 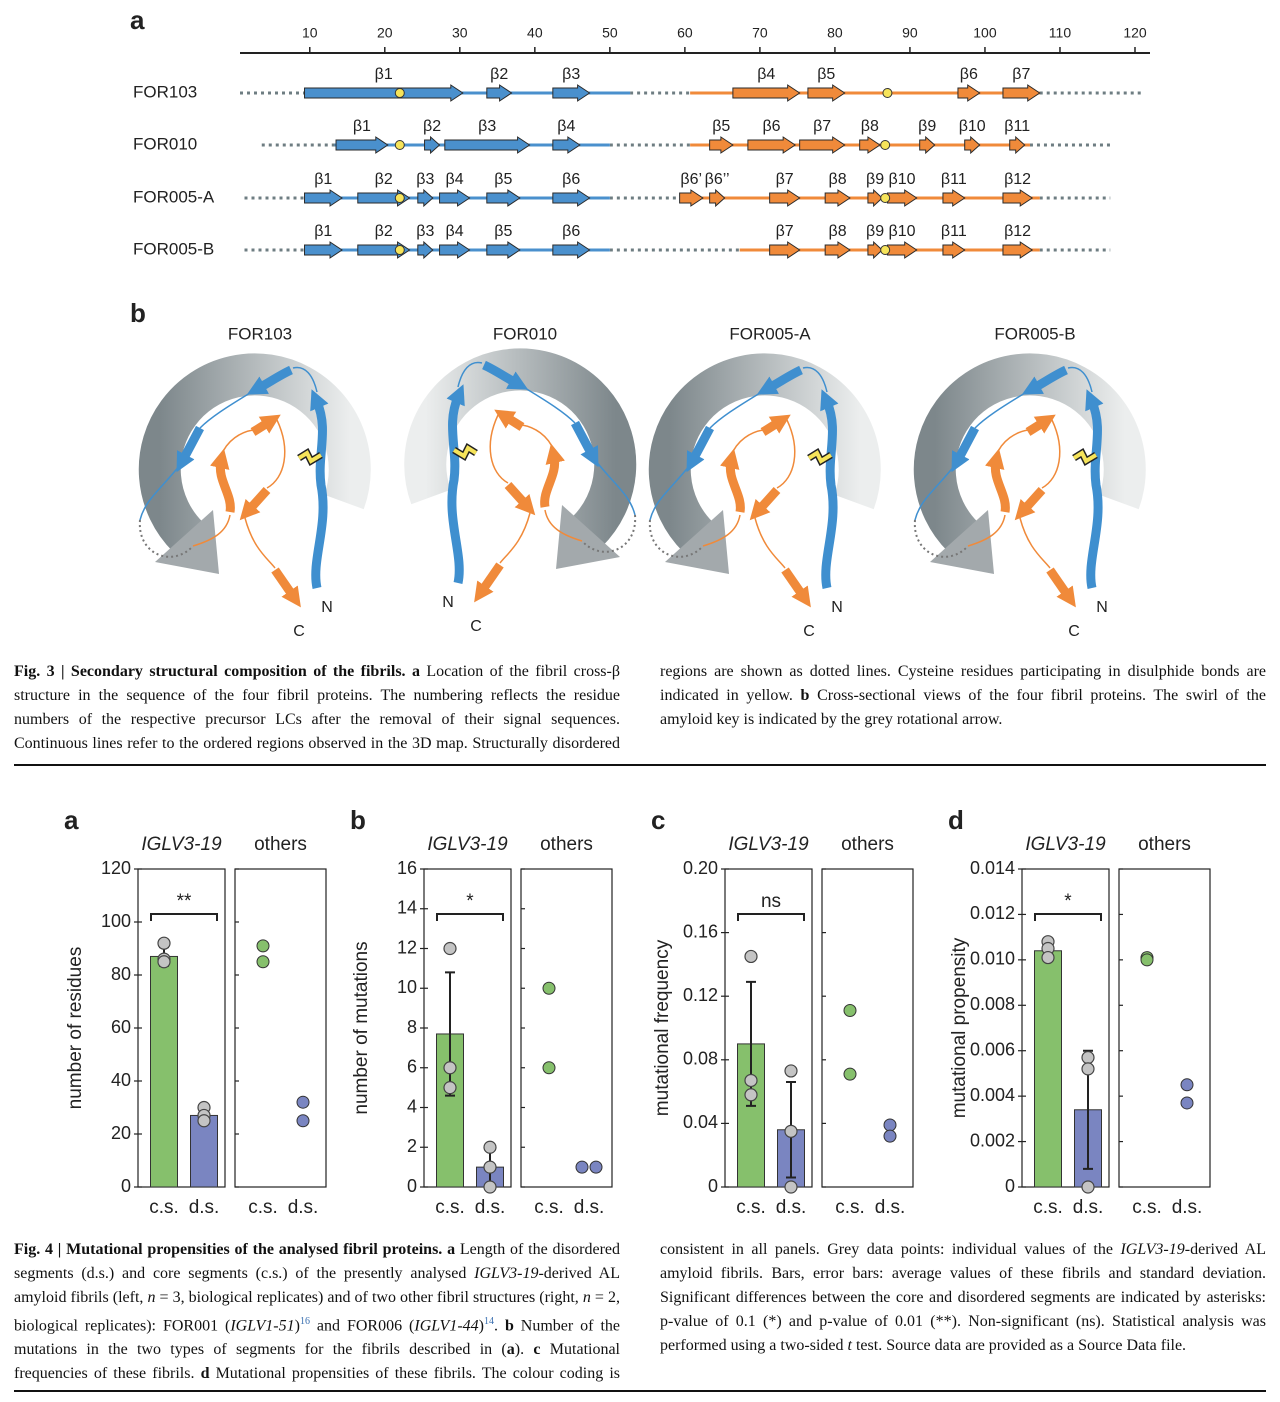 I want to click on x-tick-label: 110, so click(x=1060, y=33).